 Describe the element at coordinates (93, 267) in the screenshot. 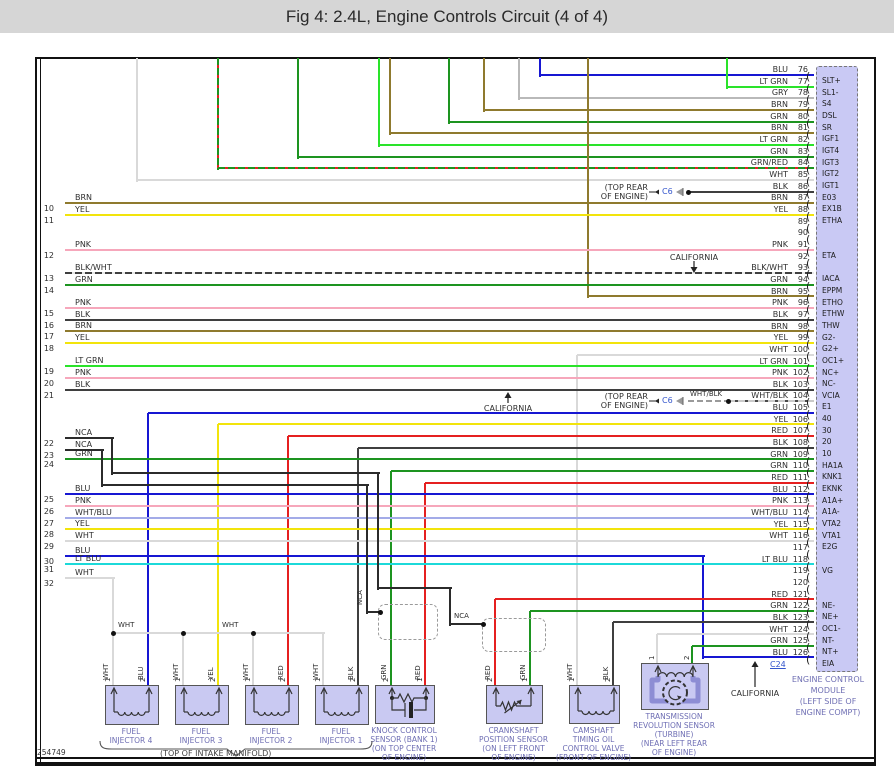

I see `wire-color-label: BLK/WHT` at that location.